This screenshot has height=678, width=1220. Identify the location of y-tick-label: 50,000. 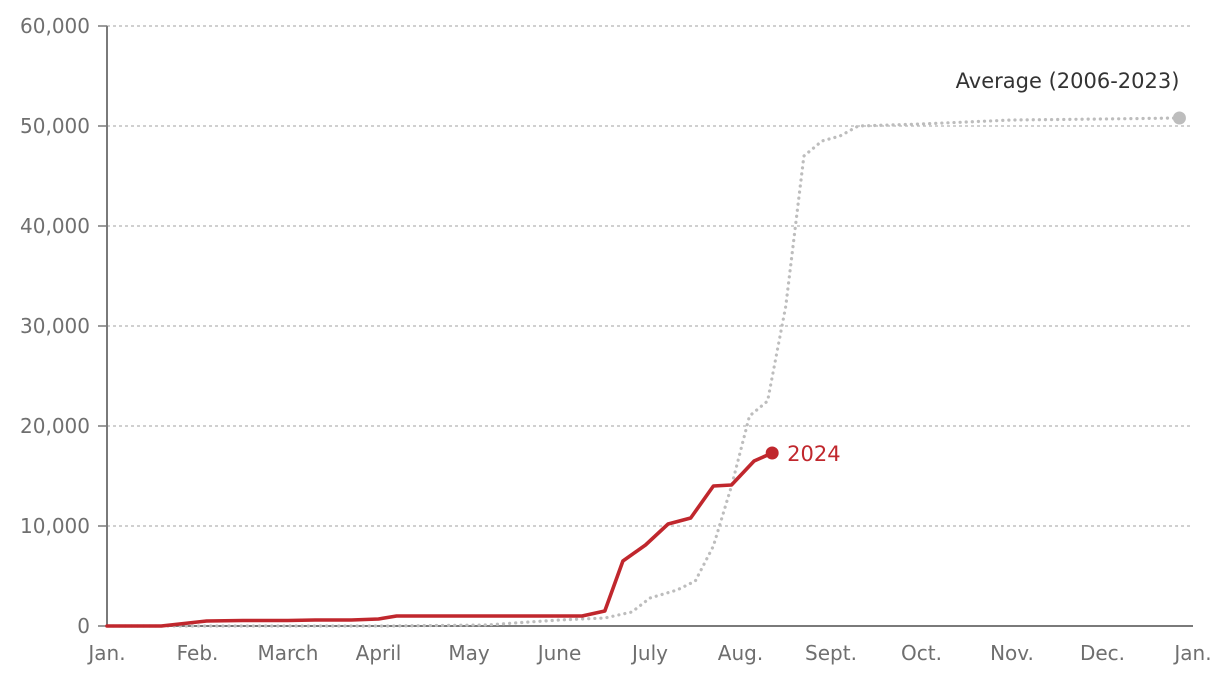
(55, 126).